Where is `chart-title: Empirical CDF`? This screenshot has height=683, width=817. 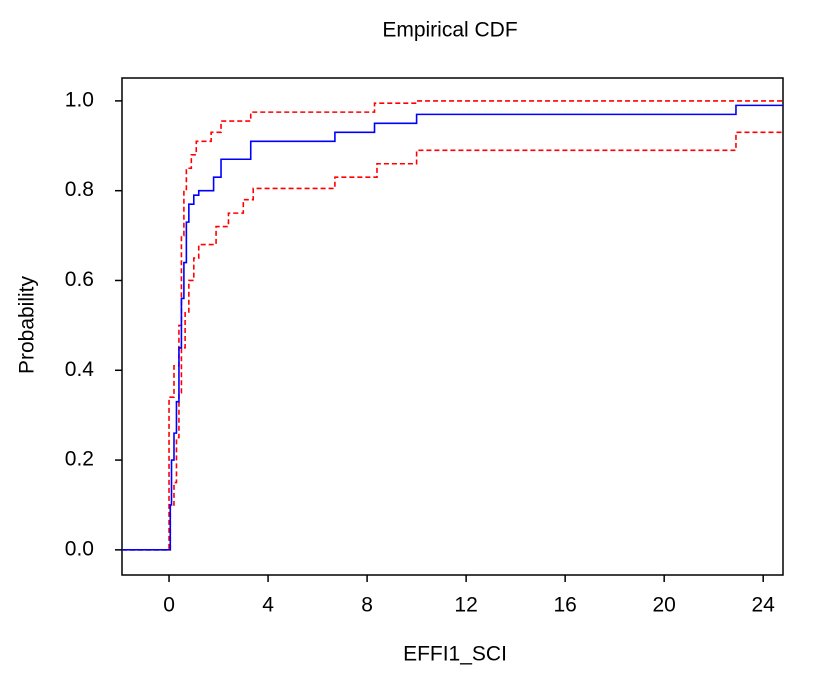
chart-title: Empirical CDF is located at coordinates (449, 30).